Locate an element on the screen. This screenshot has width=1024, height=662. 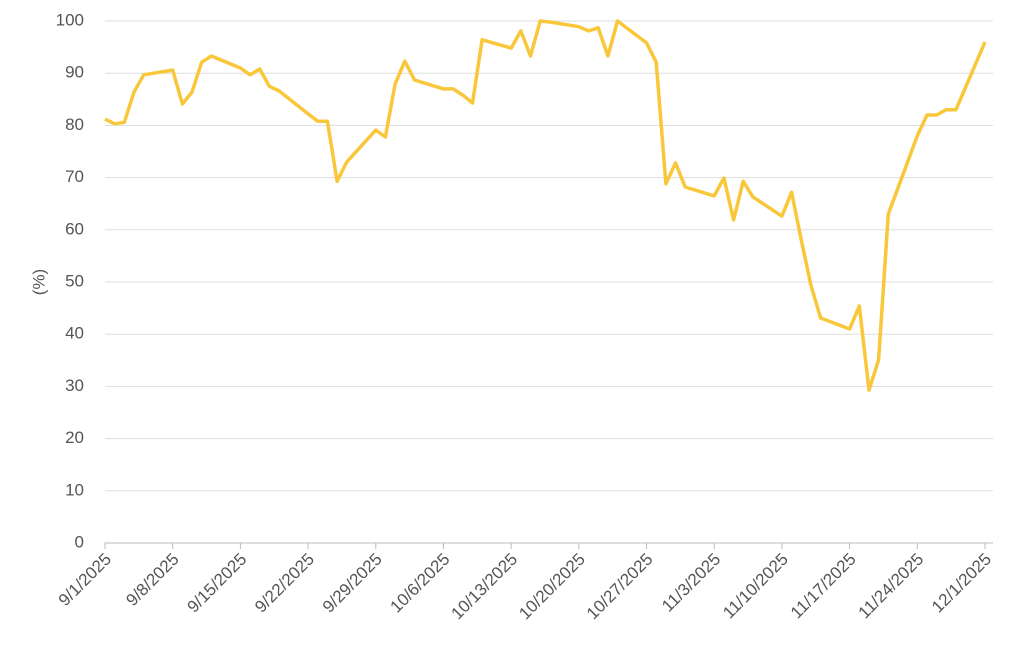
y-tick-label: 50 is located at coordinates (74, 280).